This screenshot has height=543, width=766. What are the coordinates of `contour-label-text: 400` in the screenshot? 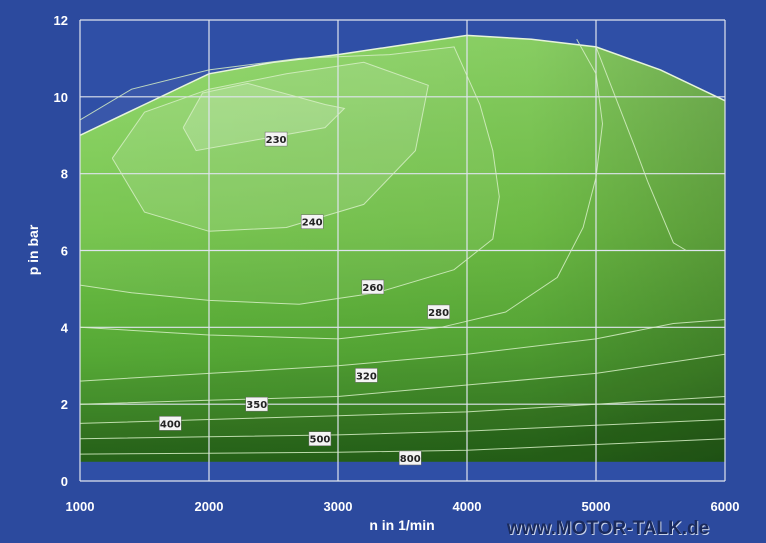 It's located at (170, 424).